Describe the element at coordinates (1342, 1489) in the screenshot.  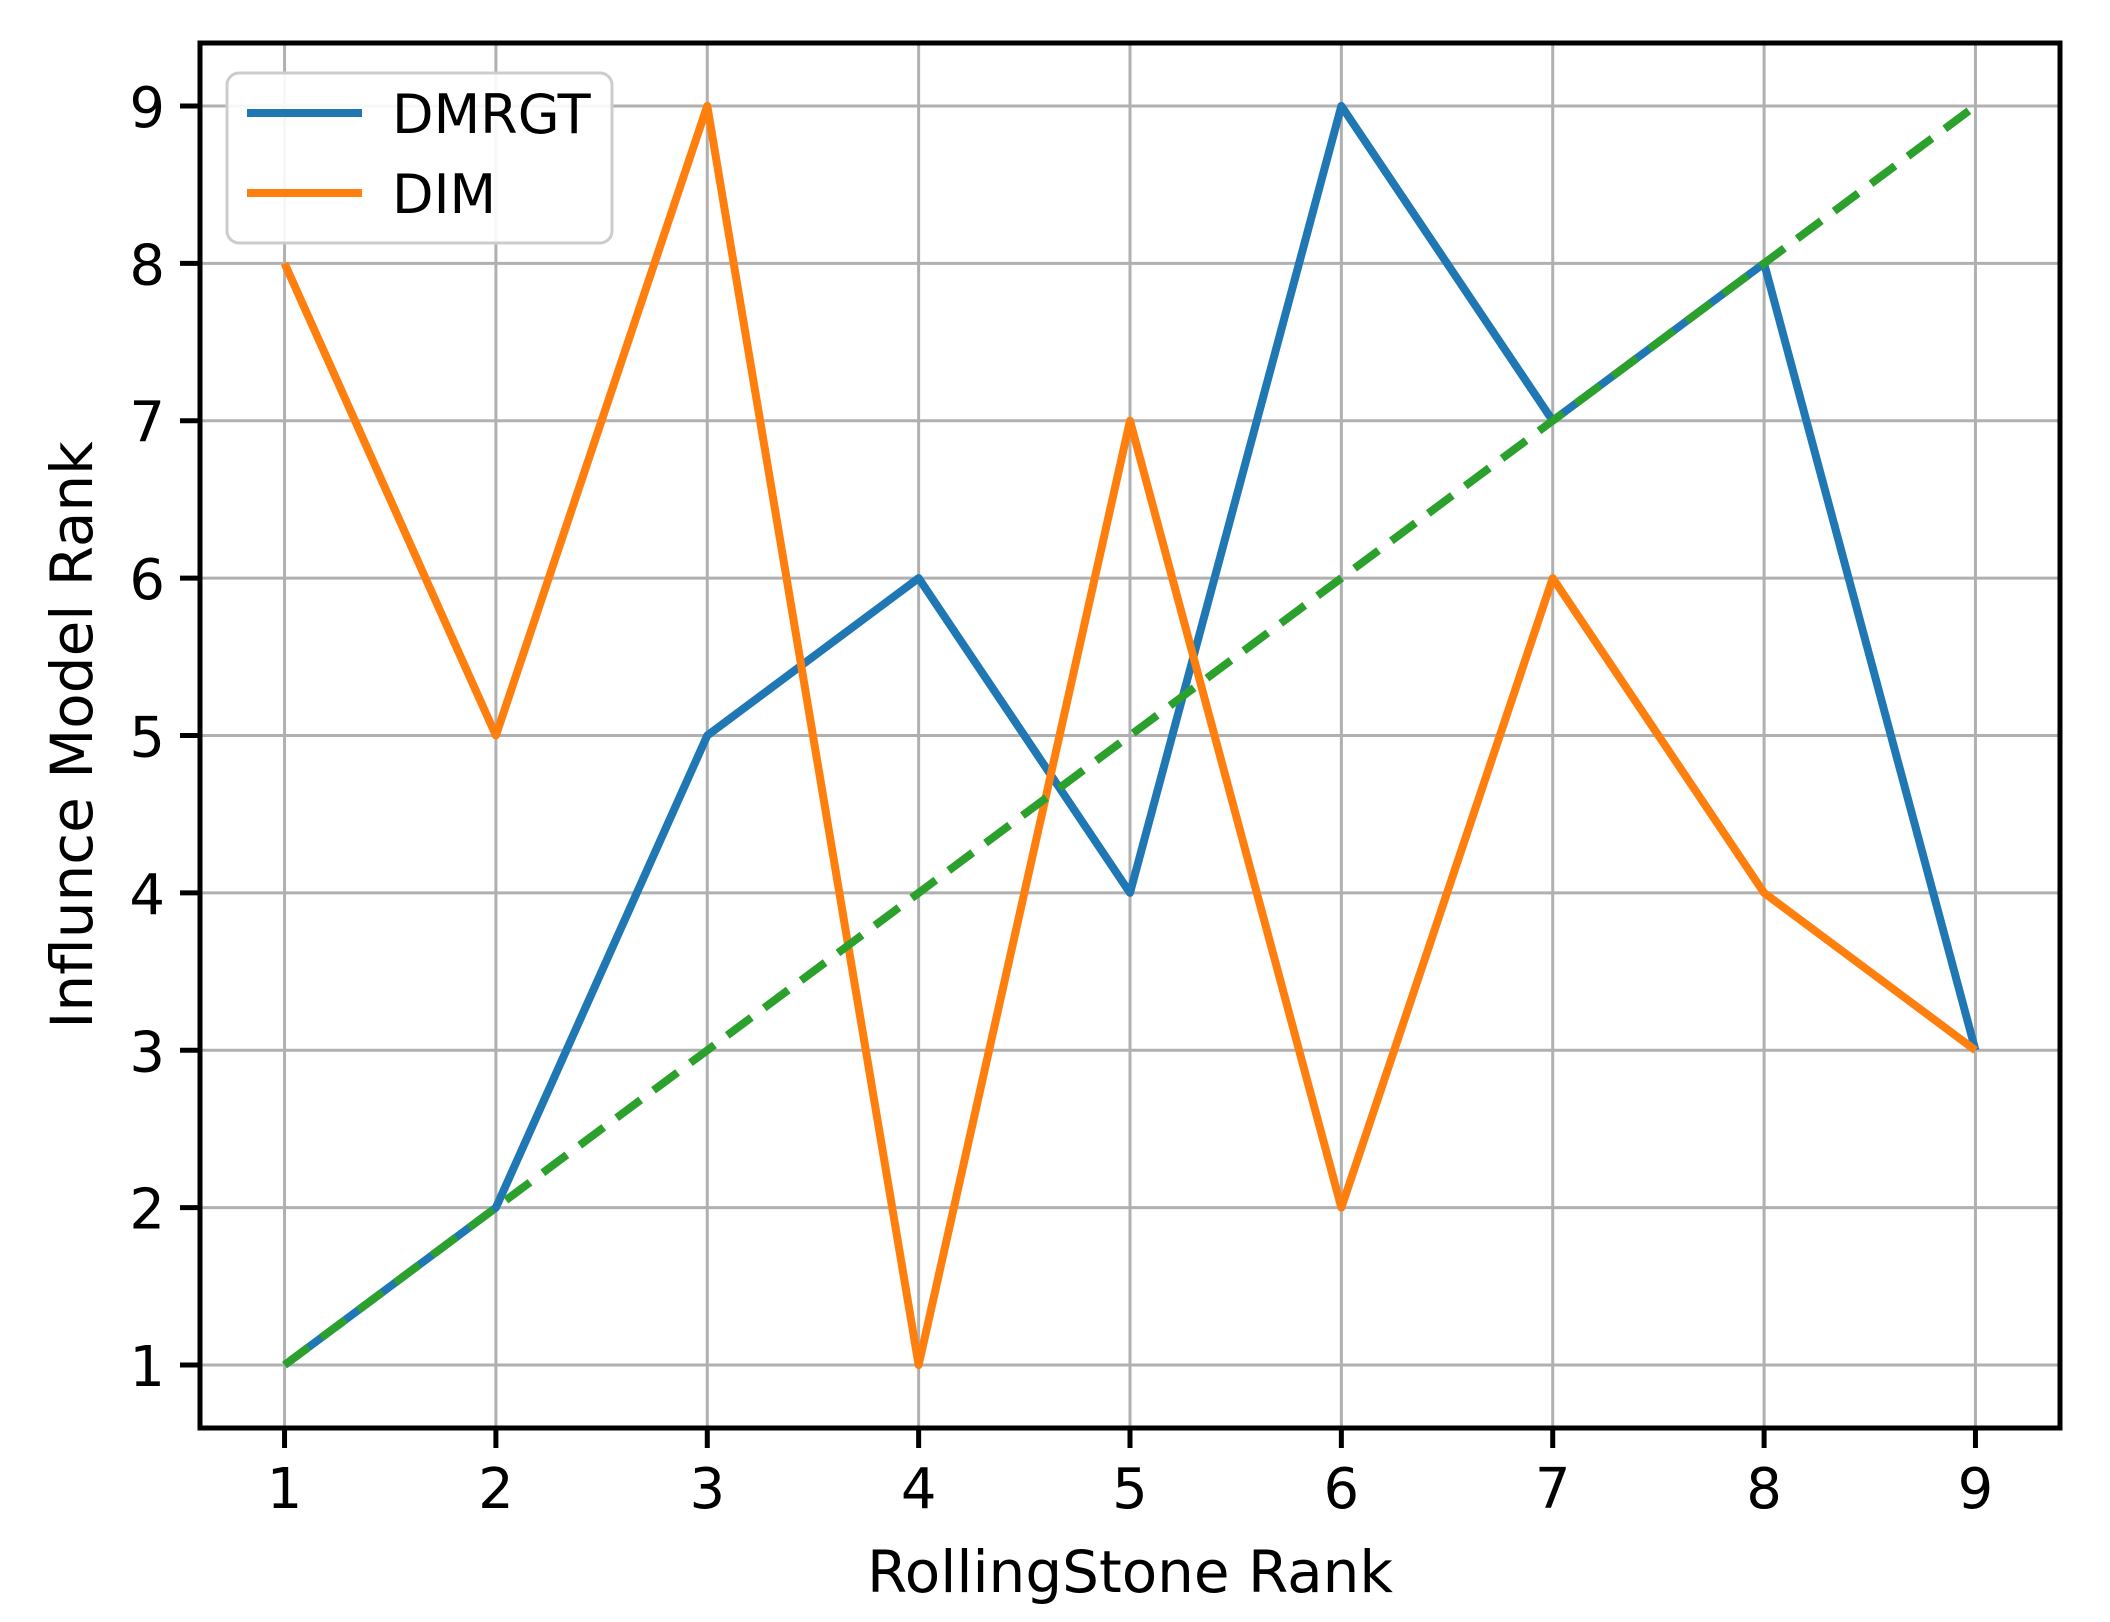
I see `x-tick-label: 6` at that location.